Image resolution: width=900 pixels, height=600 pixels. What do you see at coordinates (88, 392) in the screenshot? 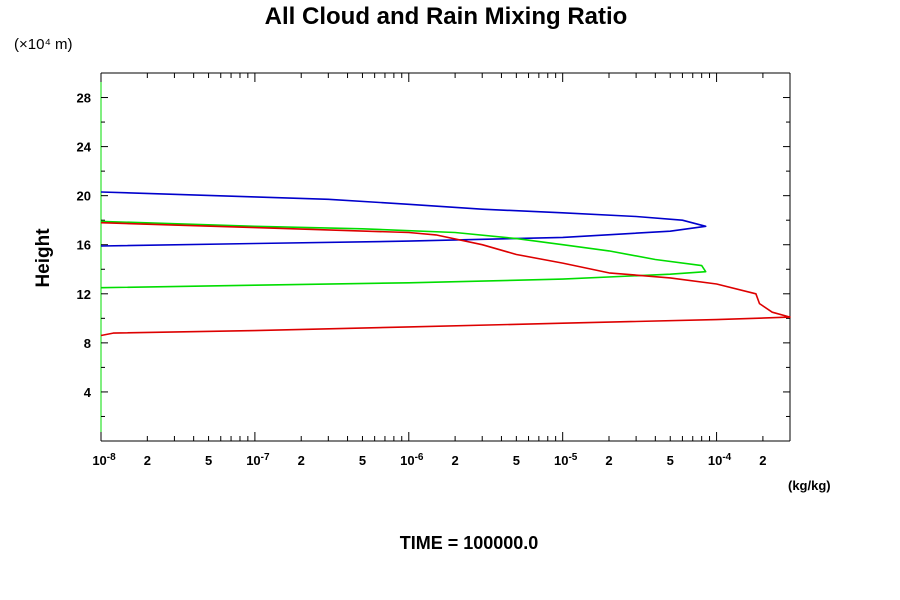
I see `y-tick-label: 4` at bounding box center [88, 392].